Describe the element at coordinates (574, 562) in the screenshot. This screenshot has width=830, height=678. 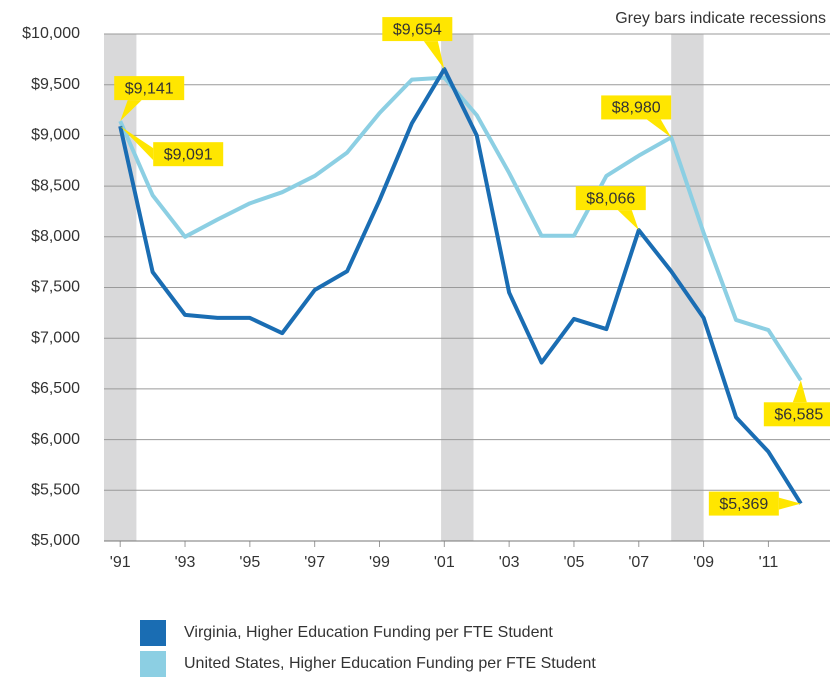
I see `x-tick-label: '05` at that location.